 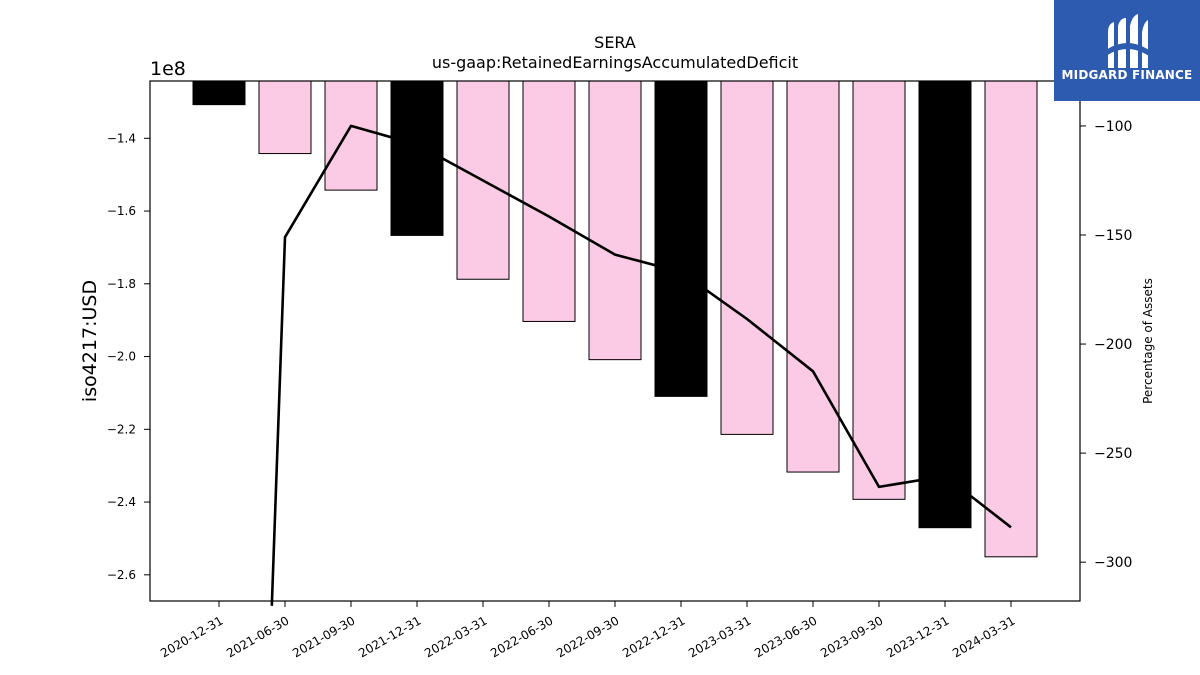 What do you see at coordinates (851, 636) in the screenshot?
I see `x-tick-label: 2023-09-30` at bounding box center [851, 636].